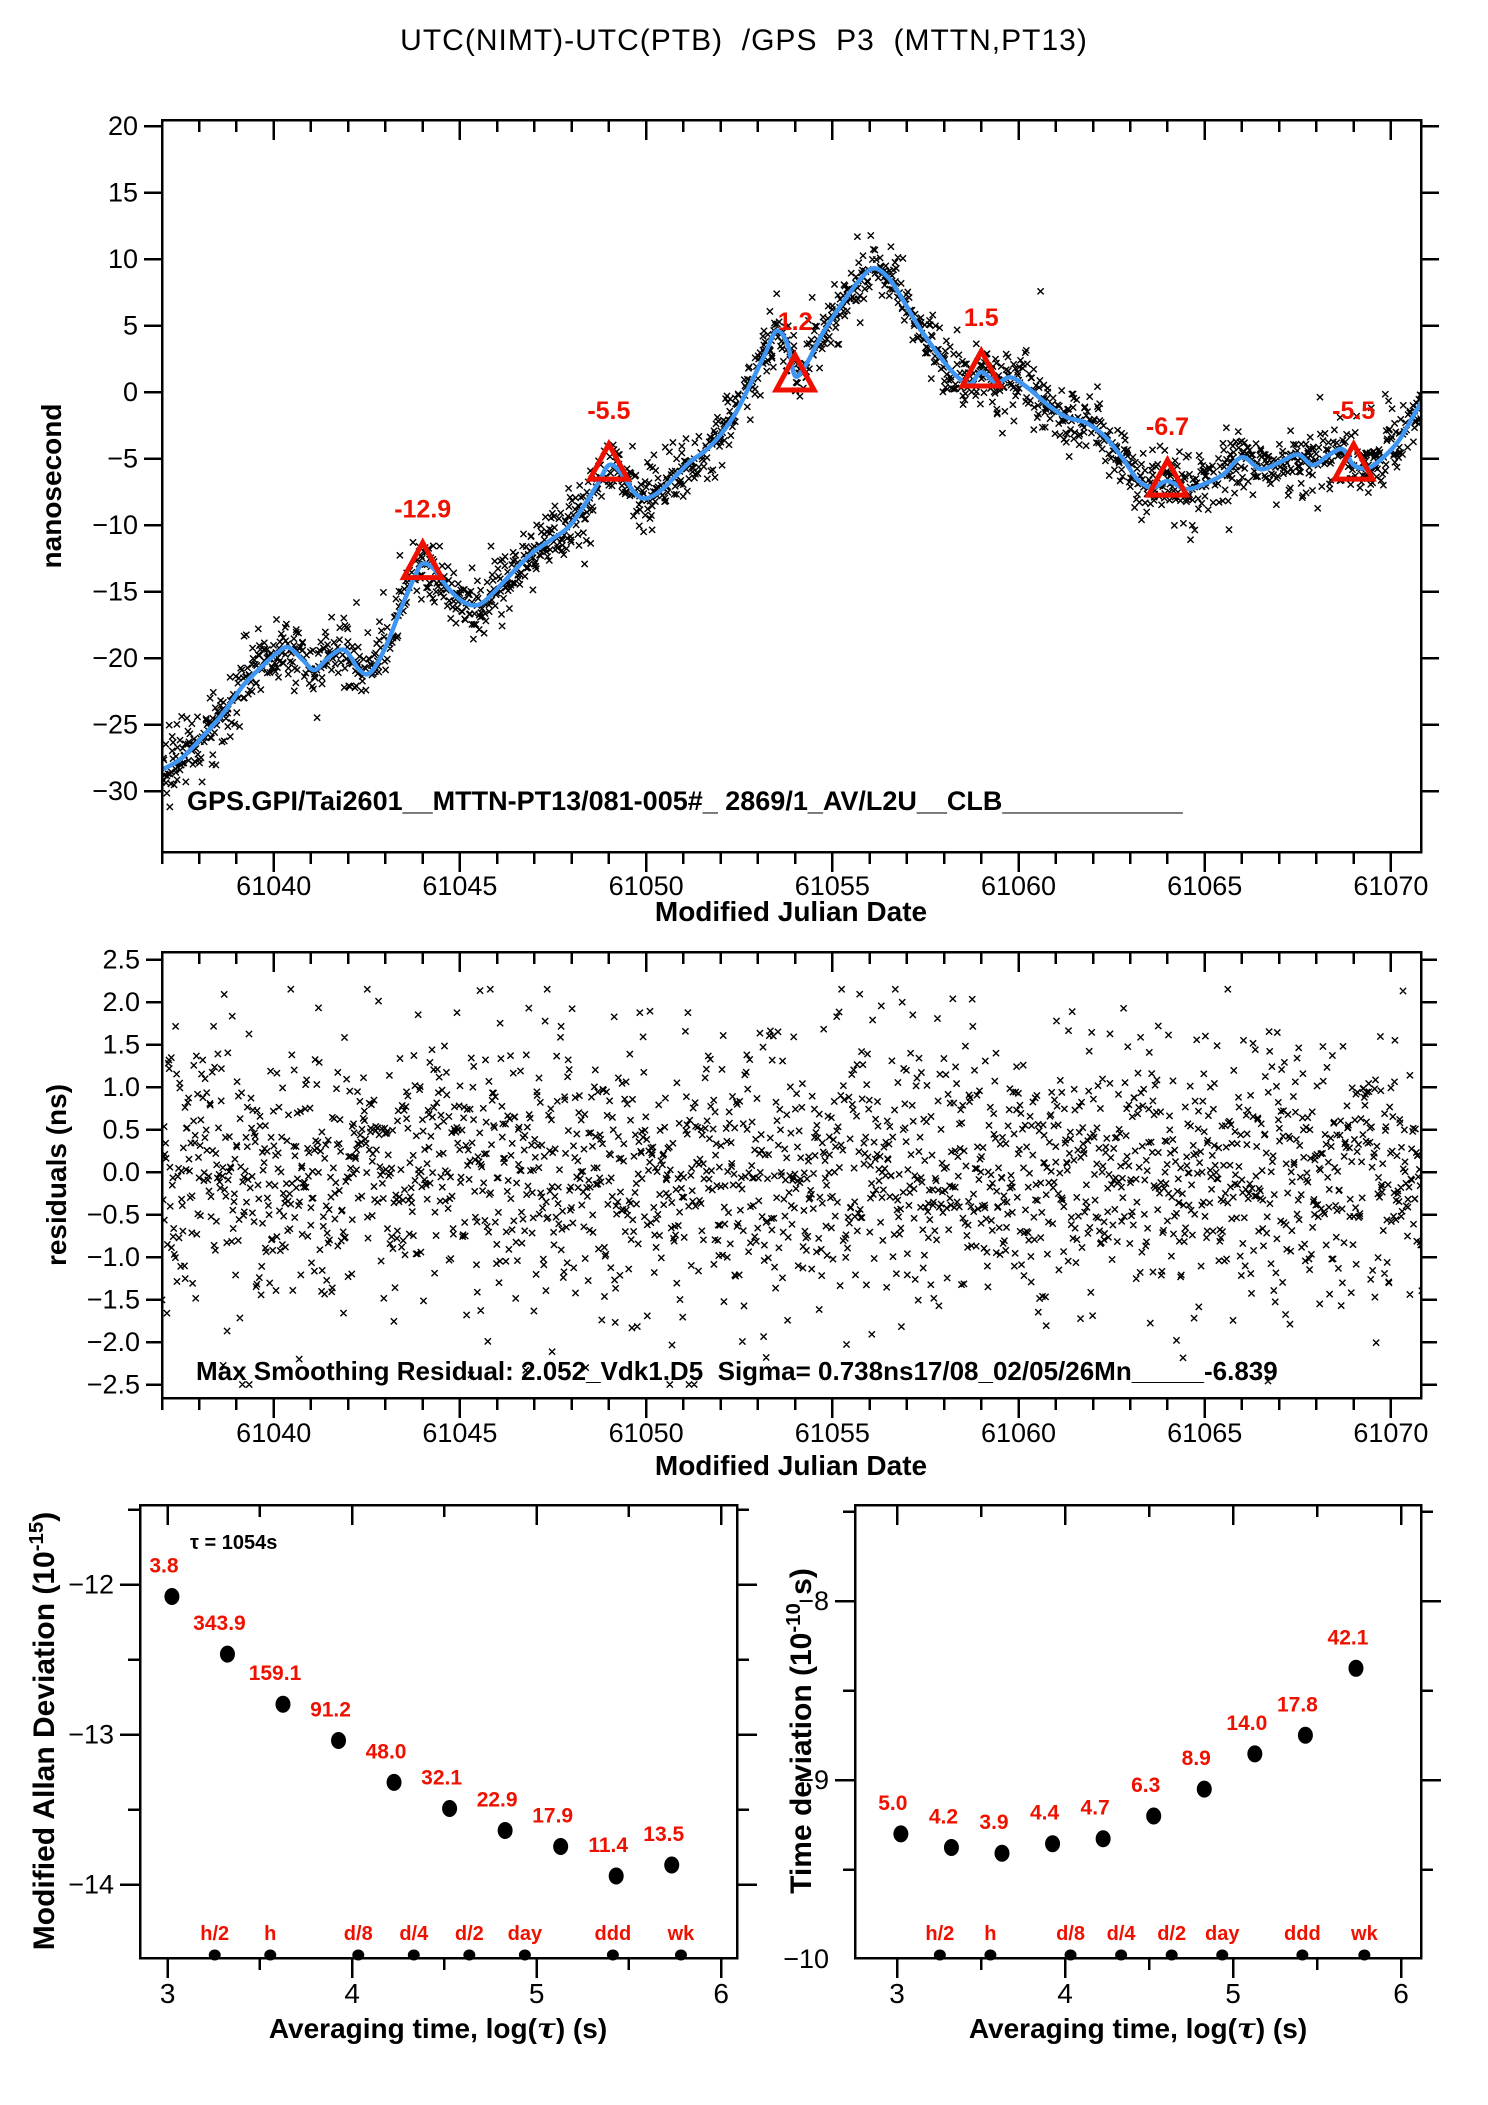  I want to click on data-point-label: 91.2, so click(330, 1710).